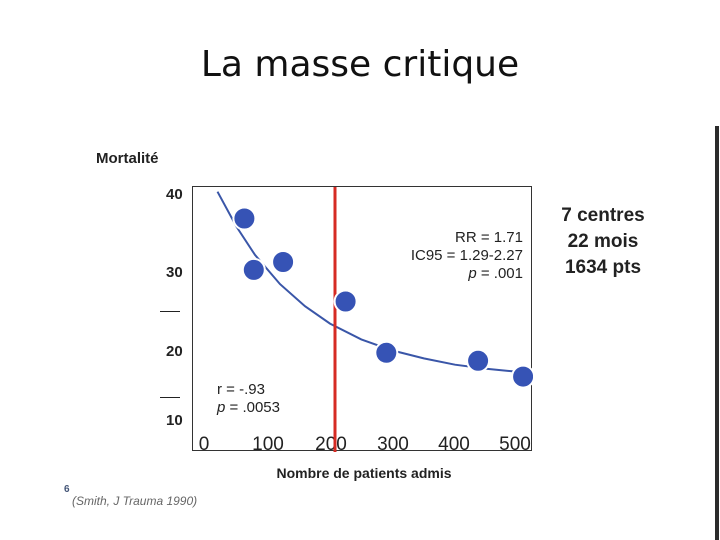  I want to click on slide-number: 6, so click(67, 489).